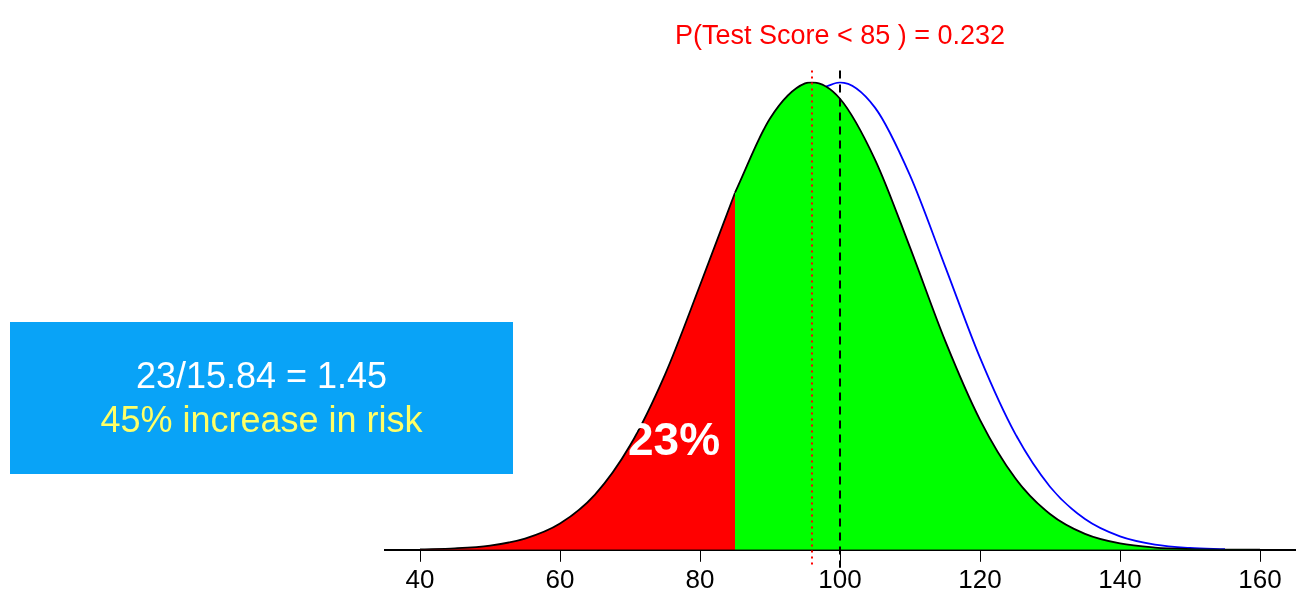 The height and width of the screenshot is (599, 1298). What do you see at coordinates (560, 578) in the screenshot?
I see `x-tick-label: 60` at bounding box center [560, 578].